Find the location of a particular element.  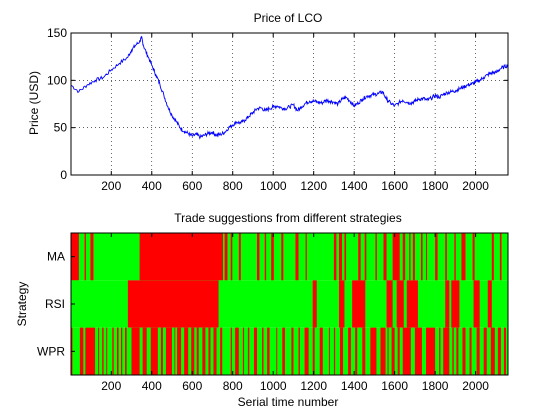

y-tick-label: 100 is located at coordinates (57, 80).